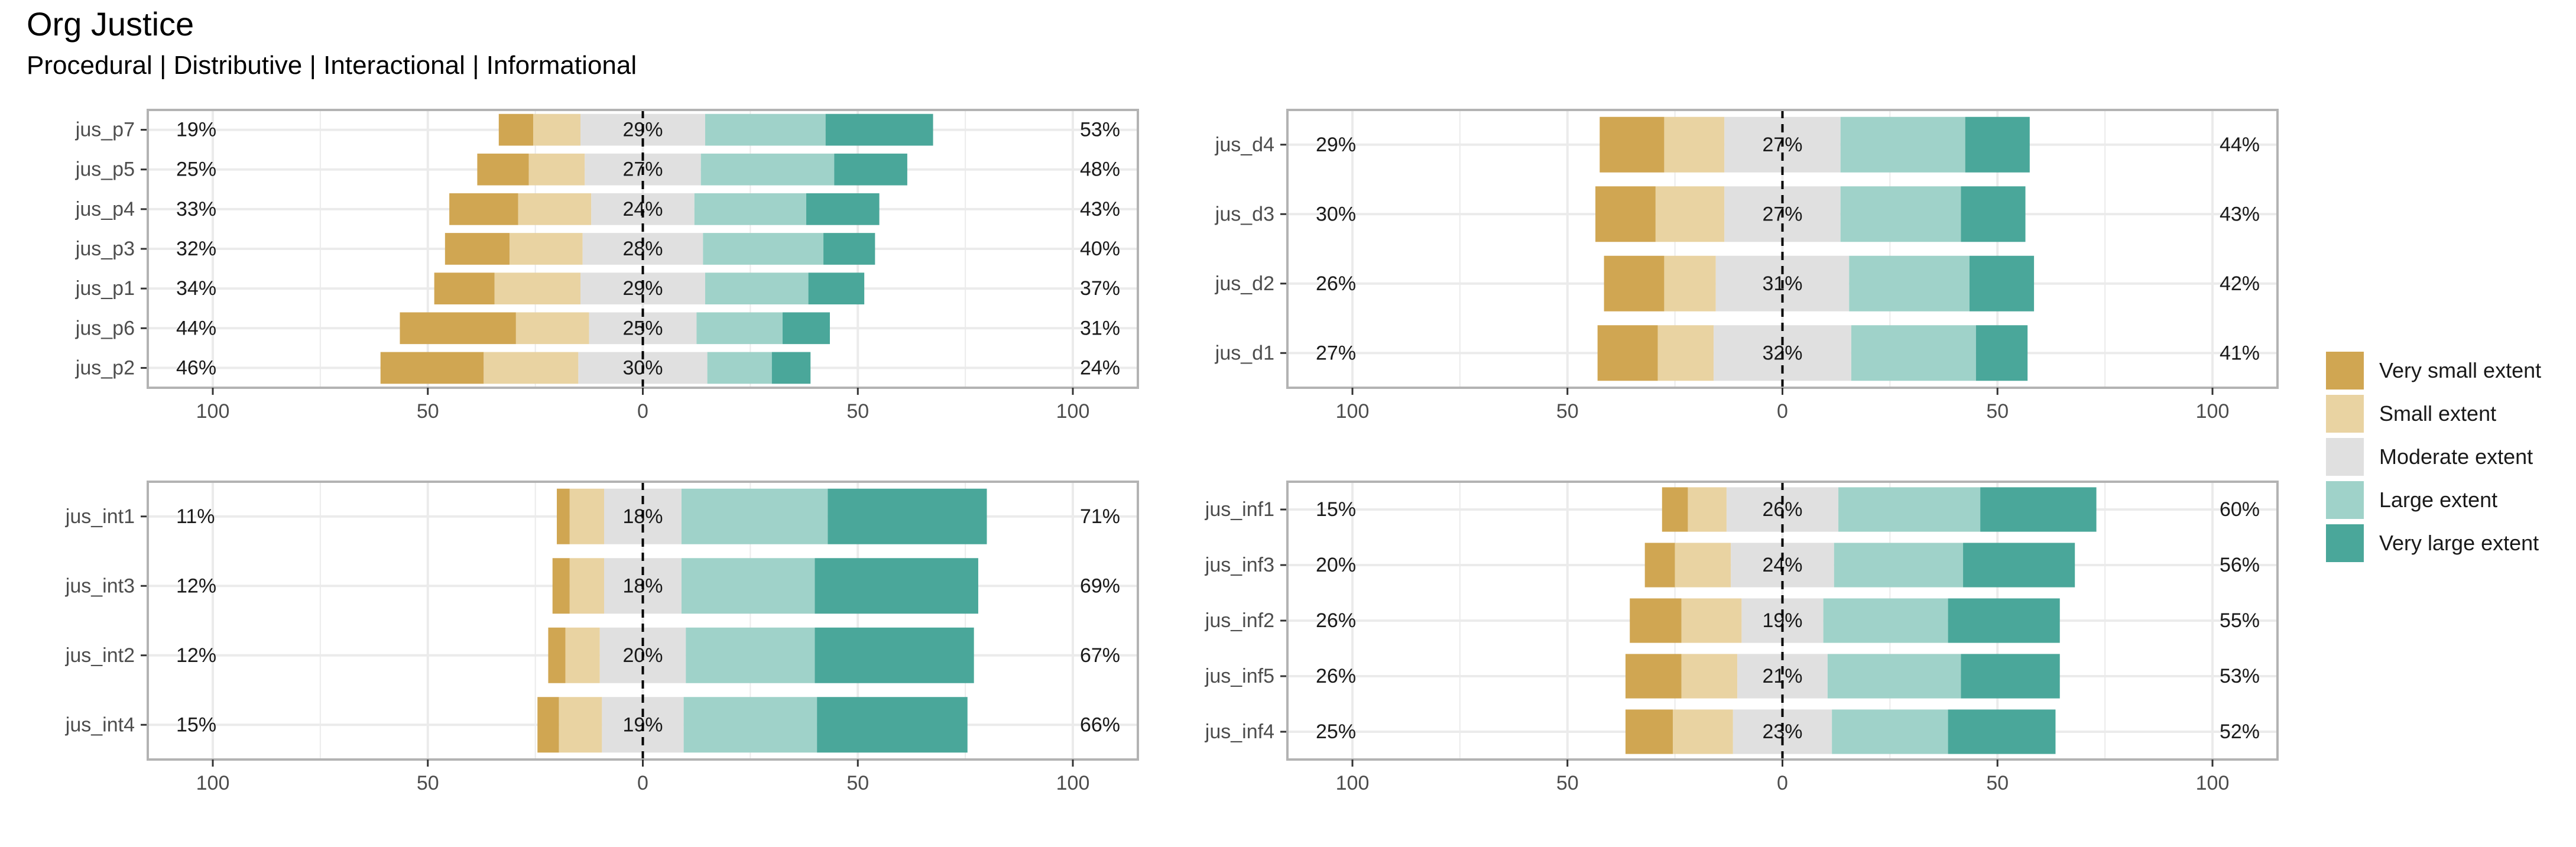 The height and width of the screenshot is (847, 2576). Describe the element at coordinates (2460, 370) in the screenshot. I see `legend-label: Very small extent` at that location.